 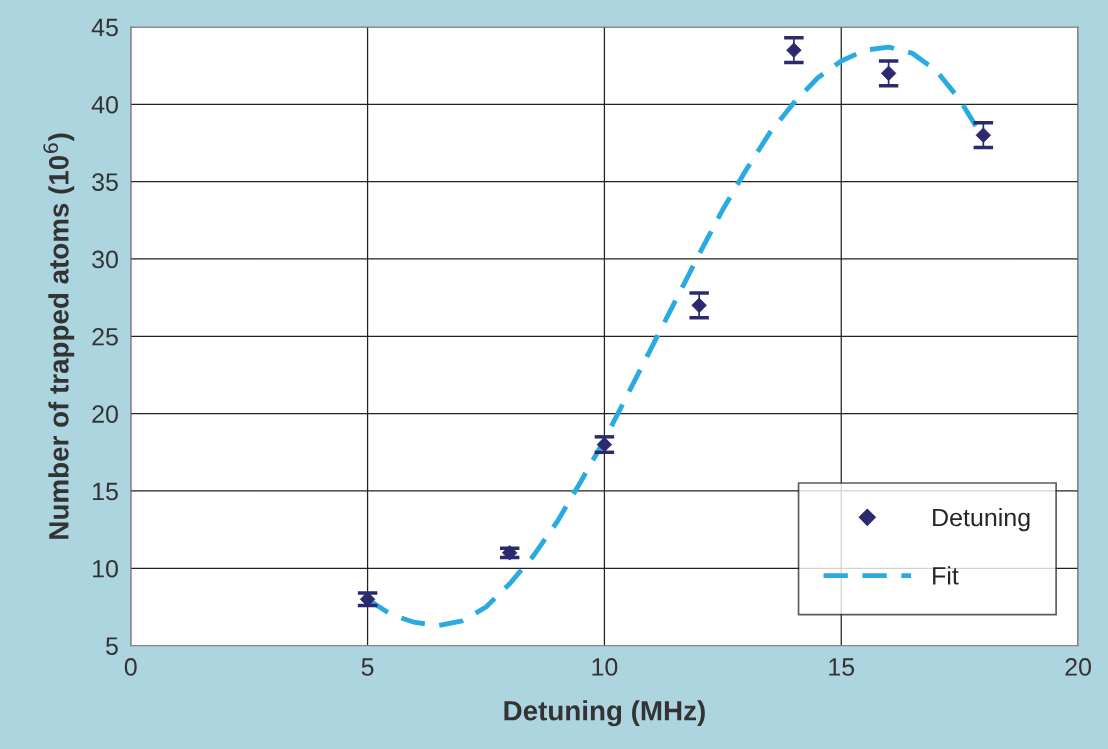 What do you see at coordinates (842, 667) in the screenshot?
I see `x-tick-label: 15` at bounding box center [842, 667].